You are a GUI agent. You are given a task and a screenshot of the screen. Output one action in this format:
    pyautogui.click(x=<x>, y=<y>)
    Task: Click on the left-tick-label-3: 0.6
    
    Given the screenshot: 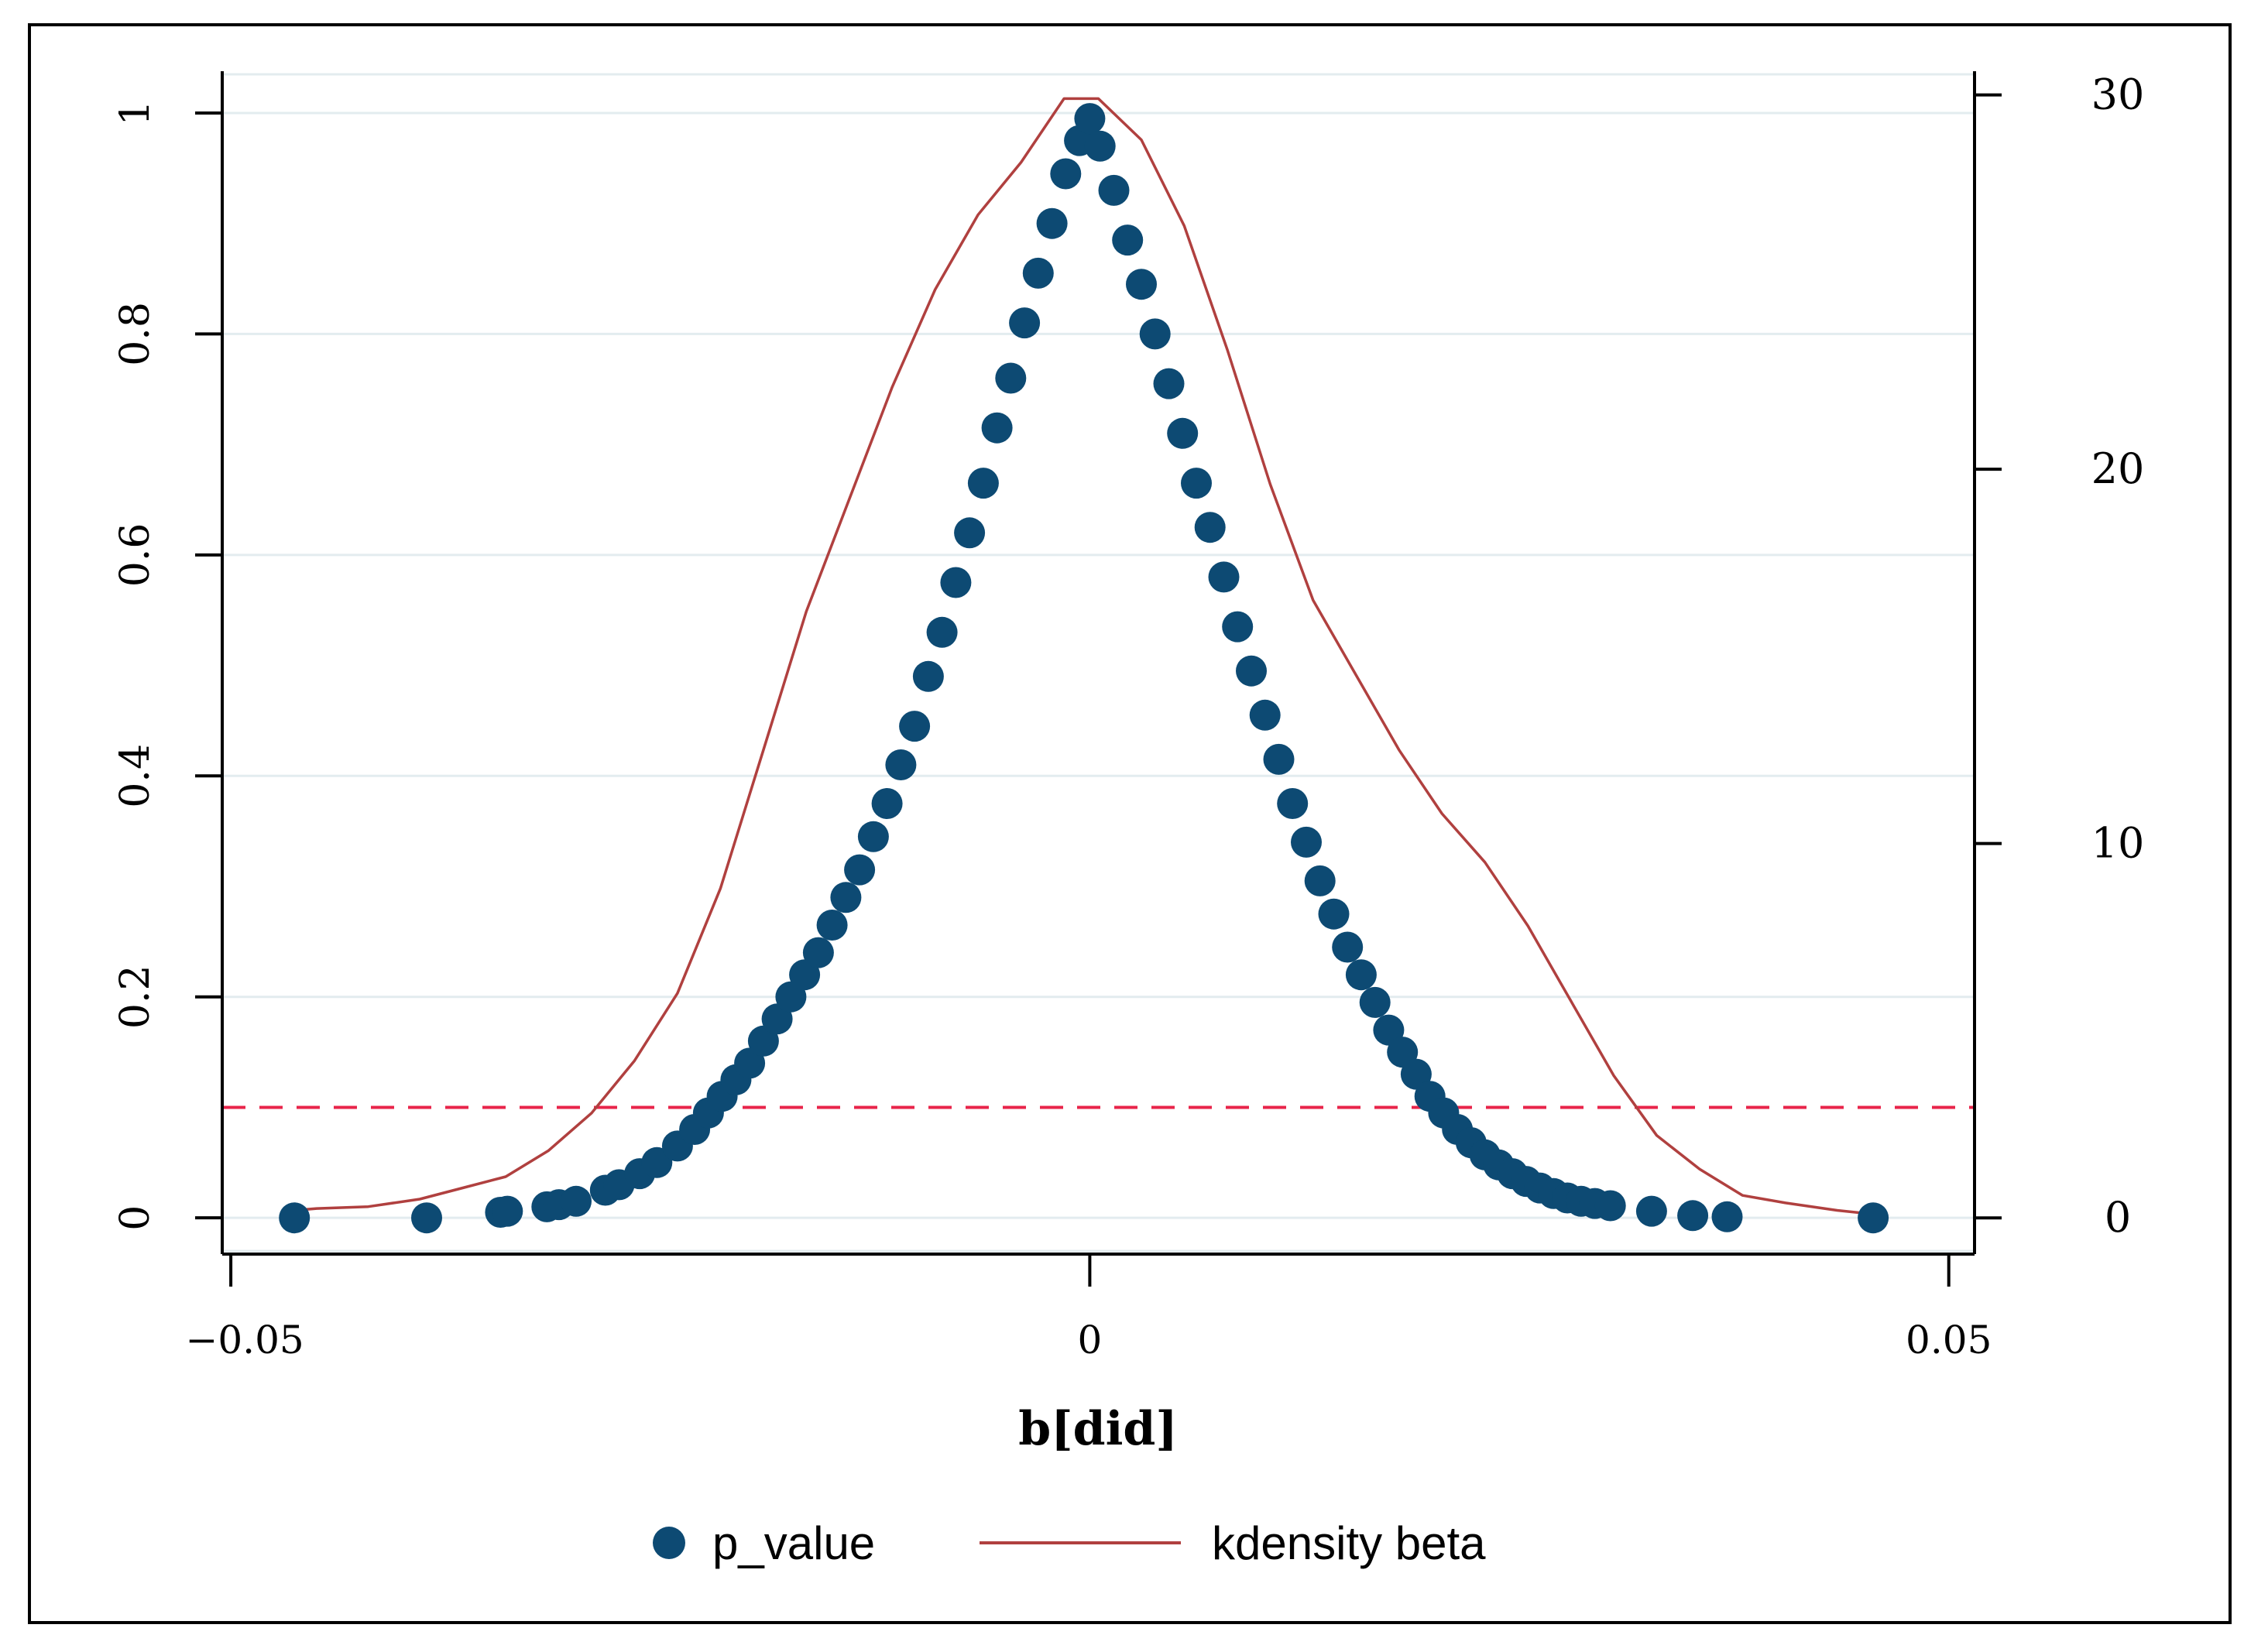 What is the action you would take?
    pyautogui.click(x=135, y=555)
    